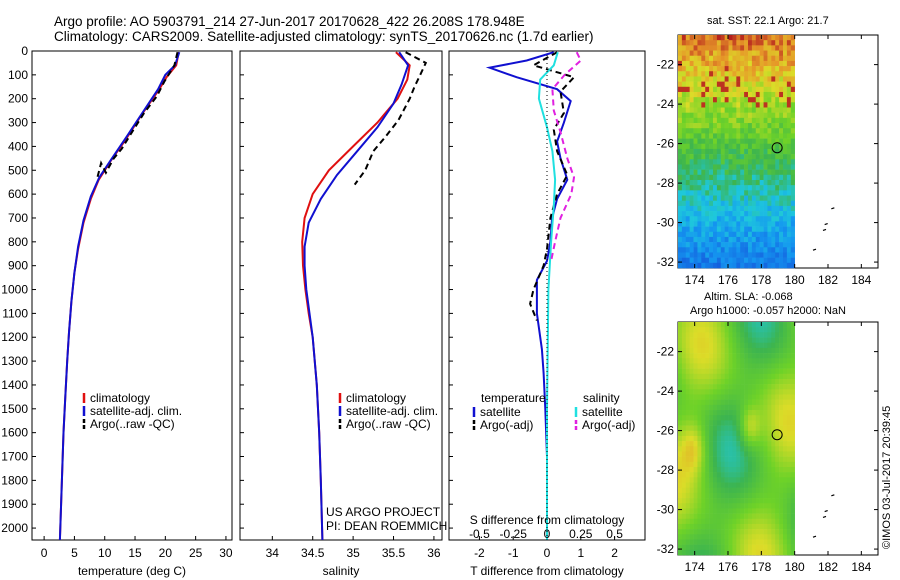 Image resolution: width=900 pixels, height=580 pixels. What do you see at coordinates (341, 571) in the screenshot?
I see `x-axis-label: salinity` at bounding box center [341, 571].